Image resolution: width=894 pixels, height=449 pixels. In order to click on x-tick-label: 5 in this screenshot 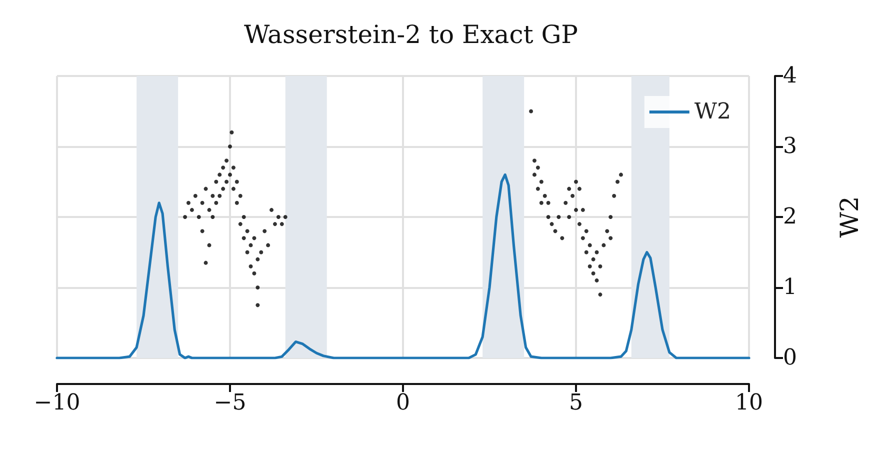, I will do `click(576, 403)`.